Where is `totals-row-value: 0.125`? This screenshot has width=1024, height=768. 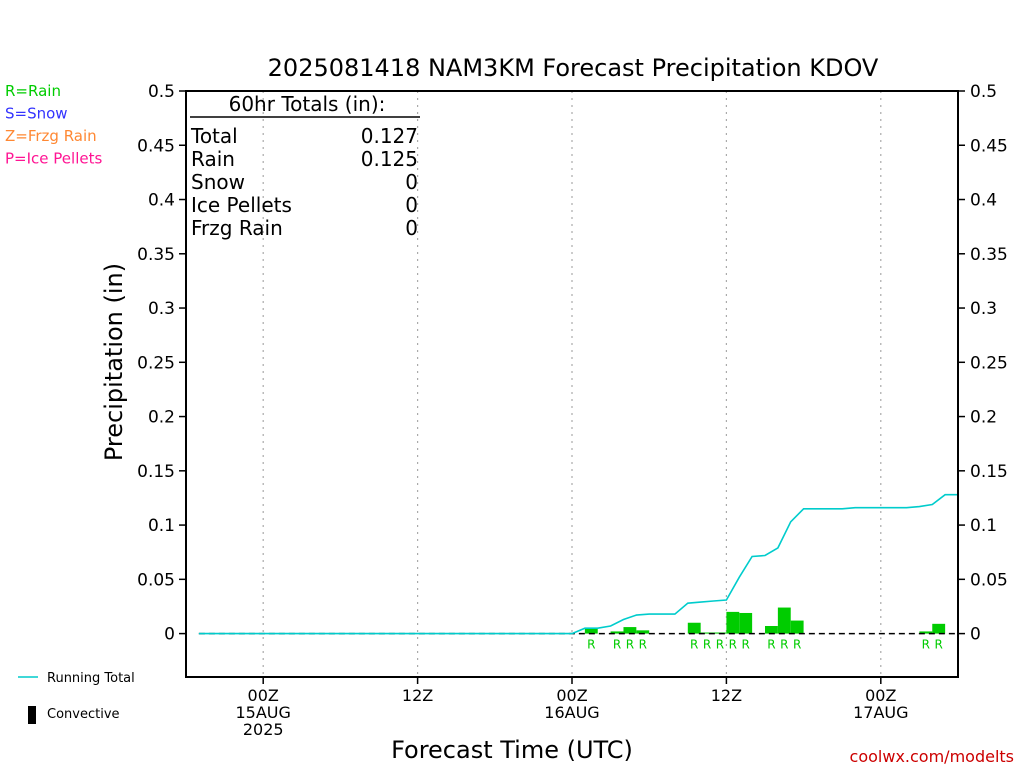
totals-row-value: 0.125 is located at coordinates (389, 159).